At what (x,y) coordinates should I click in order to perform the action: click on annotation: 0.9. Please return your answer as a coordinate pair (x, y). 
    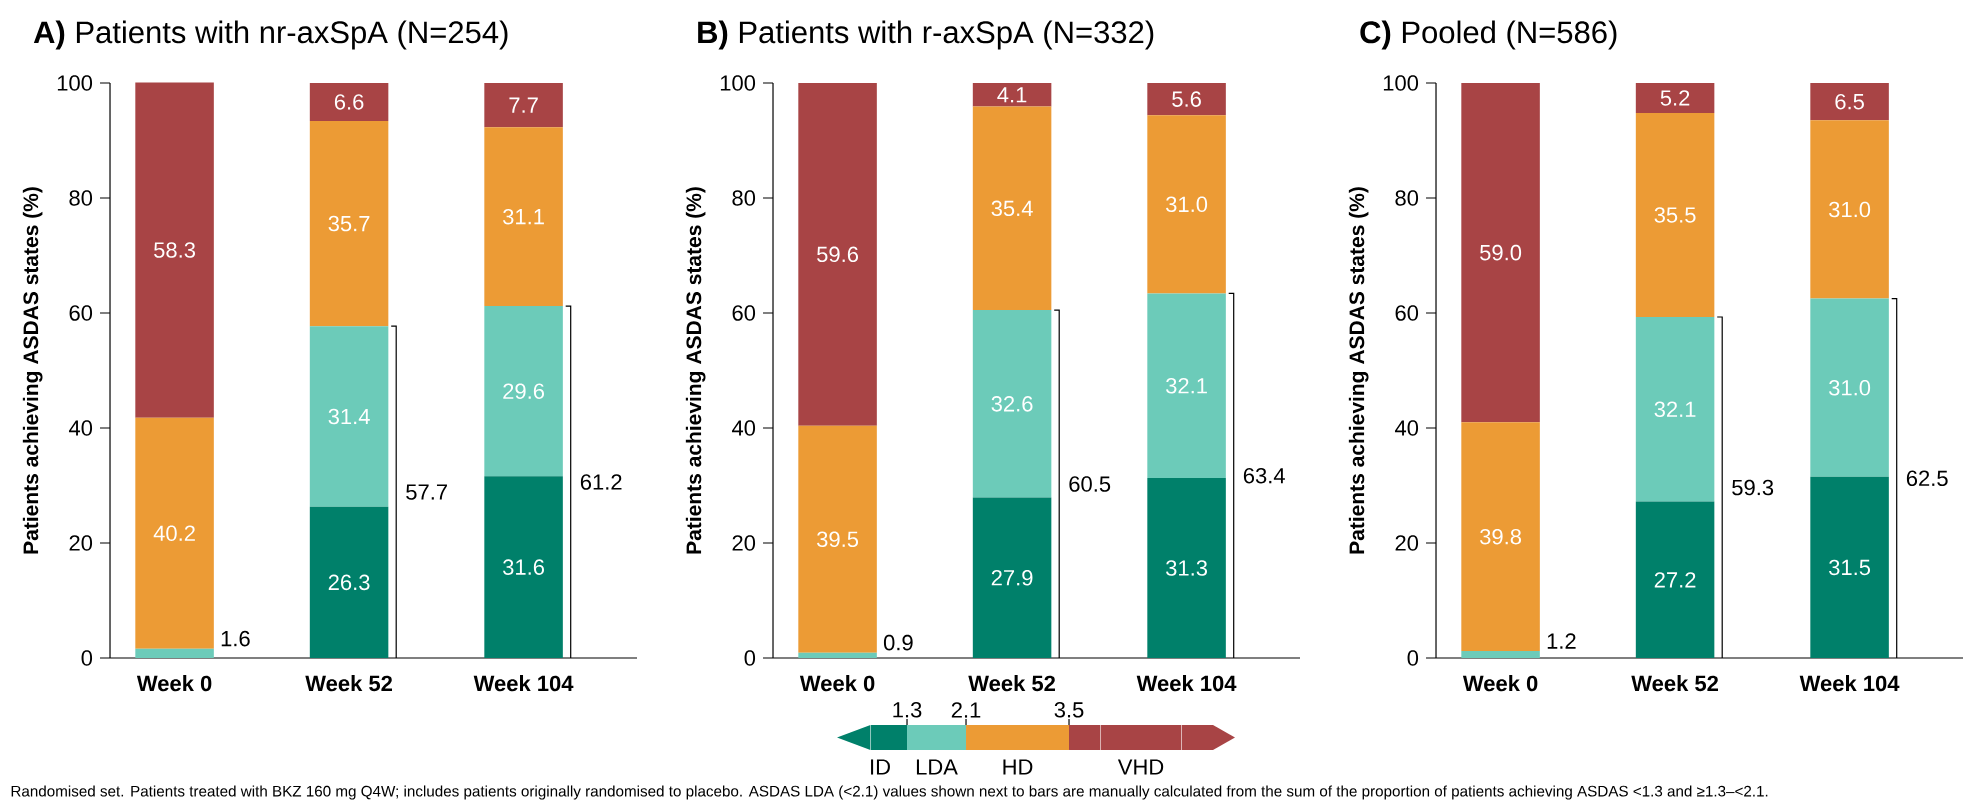
    Looking at the image, I should click on (898, 642).